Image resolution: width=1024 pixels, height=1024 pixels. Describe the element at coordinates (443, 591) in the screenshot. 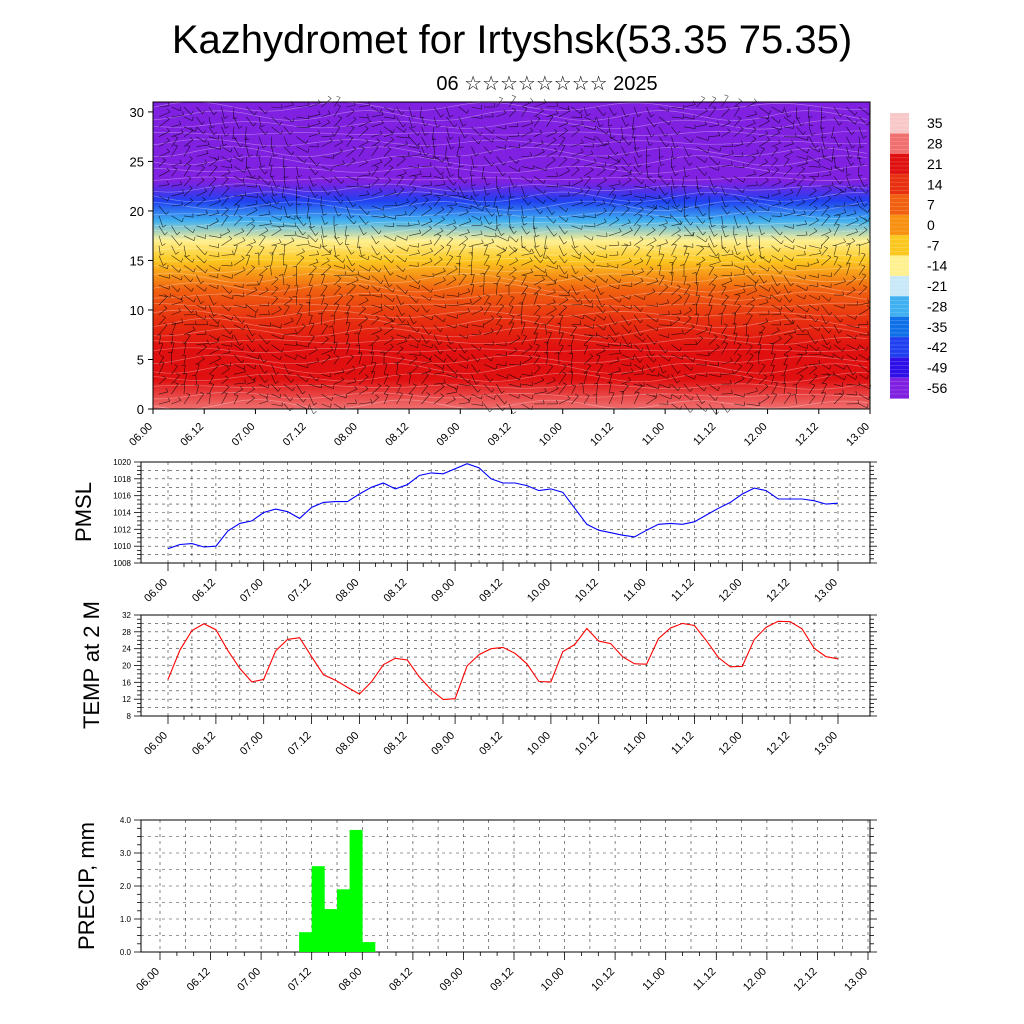

I see `pmsl-xtick-label: 09.00` at that location.